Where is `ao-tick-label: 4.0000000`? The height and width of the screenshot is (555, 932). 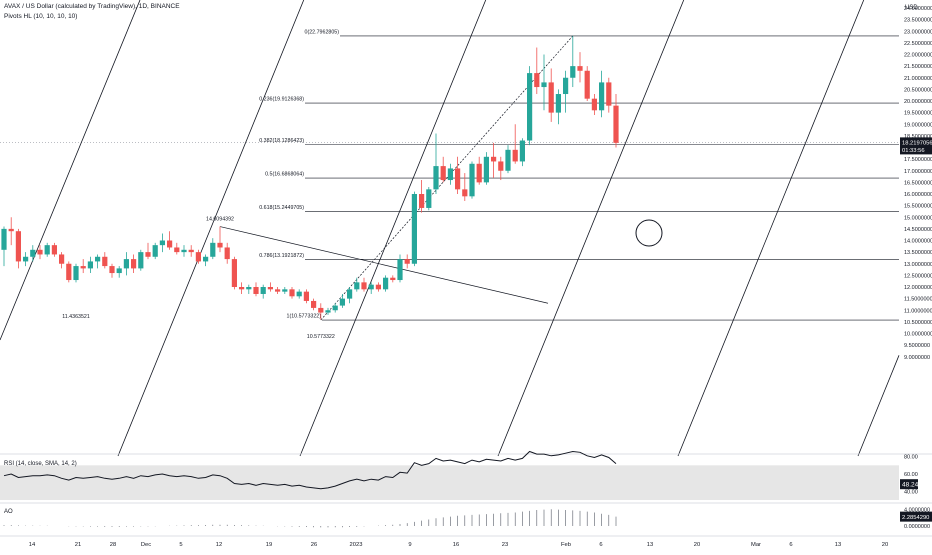
ao-tick-label: 4.0000000 is located at coordinates (917, 511).